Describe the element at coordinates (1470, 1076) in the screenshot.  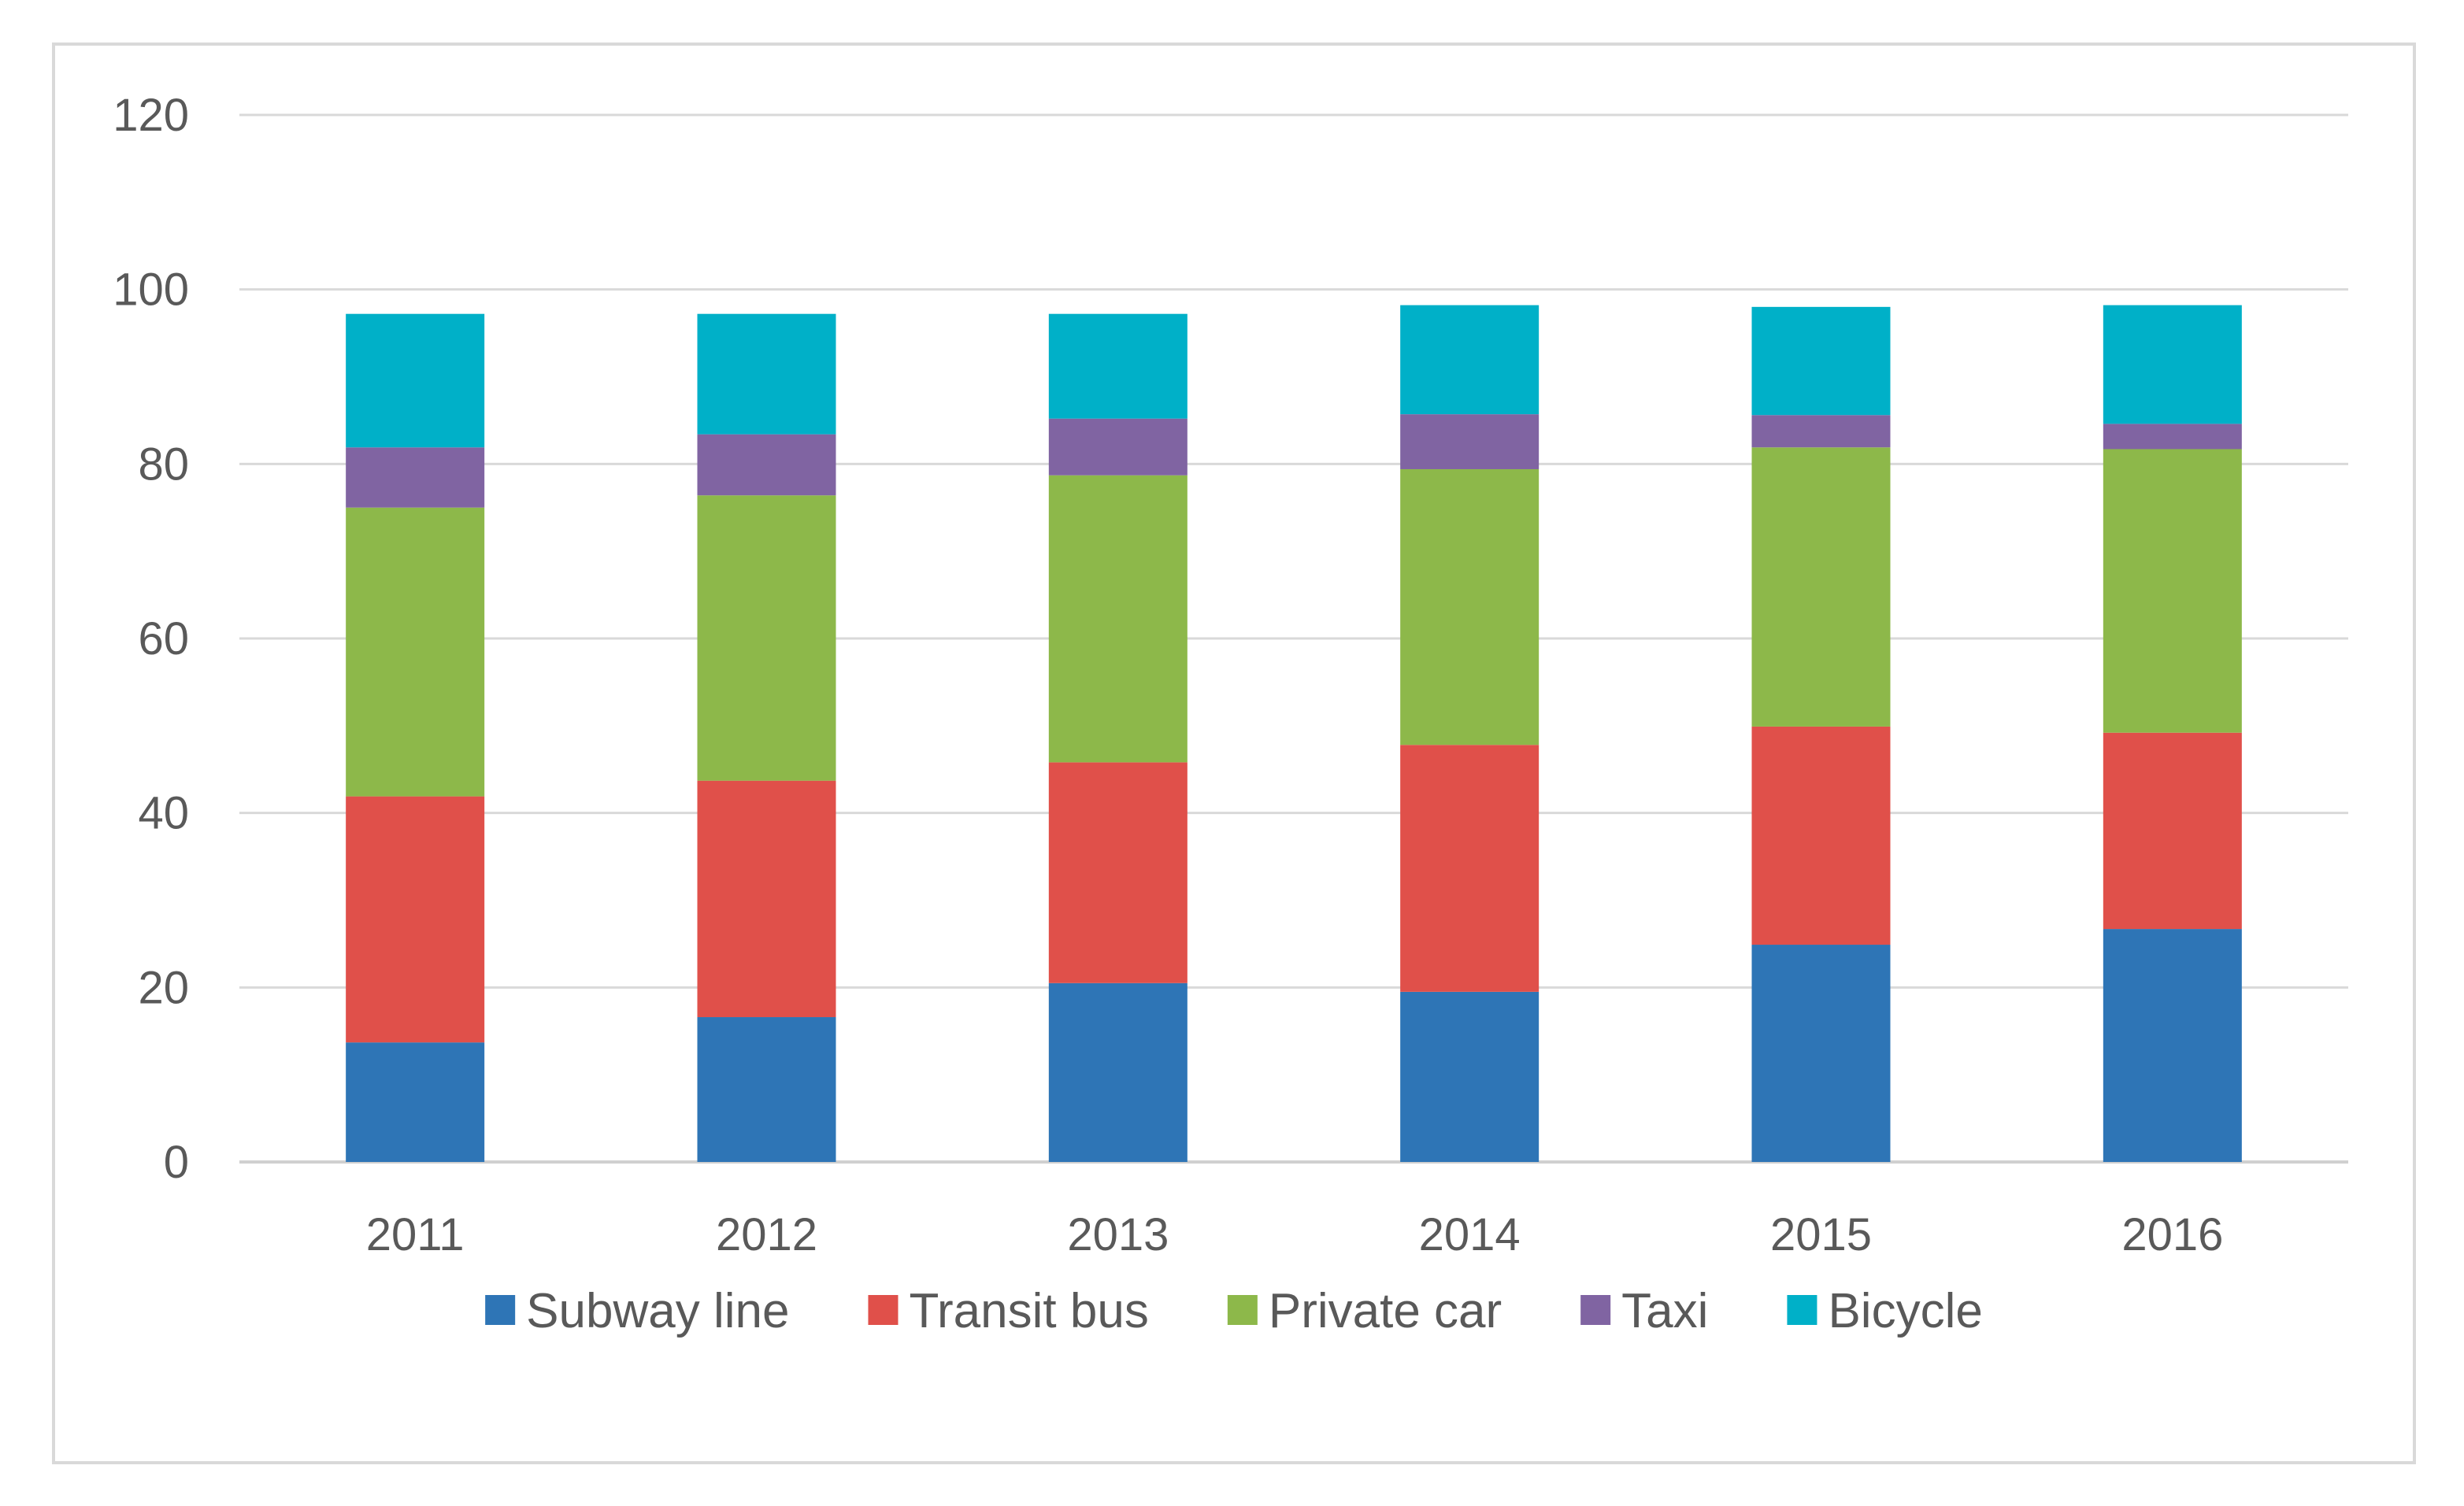
I see `bar-subway-line-2014` at that location.